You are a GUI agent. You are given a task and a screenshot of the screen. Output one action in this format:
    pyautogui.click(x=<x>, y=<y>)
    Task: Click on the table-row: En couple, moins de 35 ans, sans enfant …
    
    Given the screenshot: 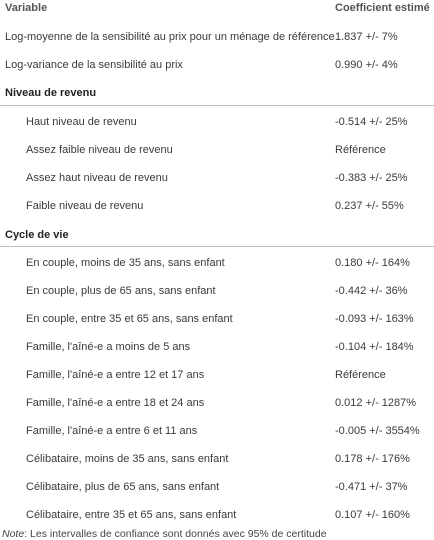 What is the action you would take?
    pyautogui.click(x=217, y=263)
    